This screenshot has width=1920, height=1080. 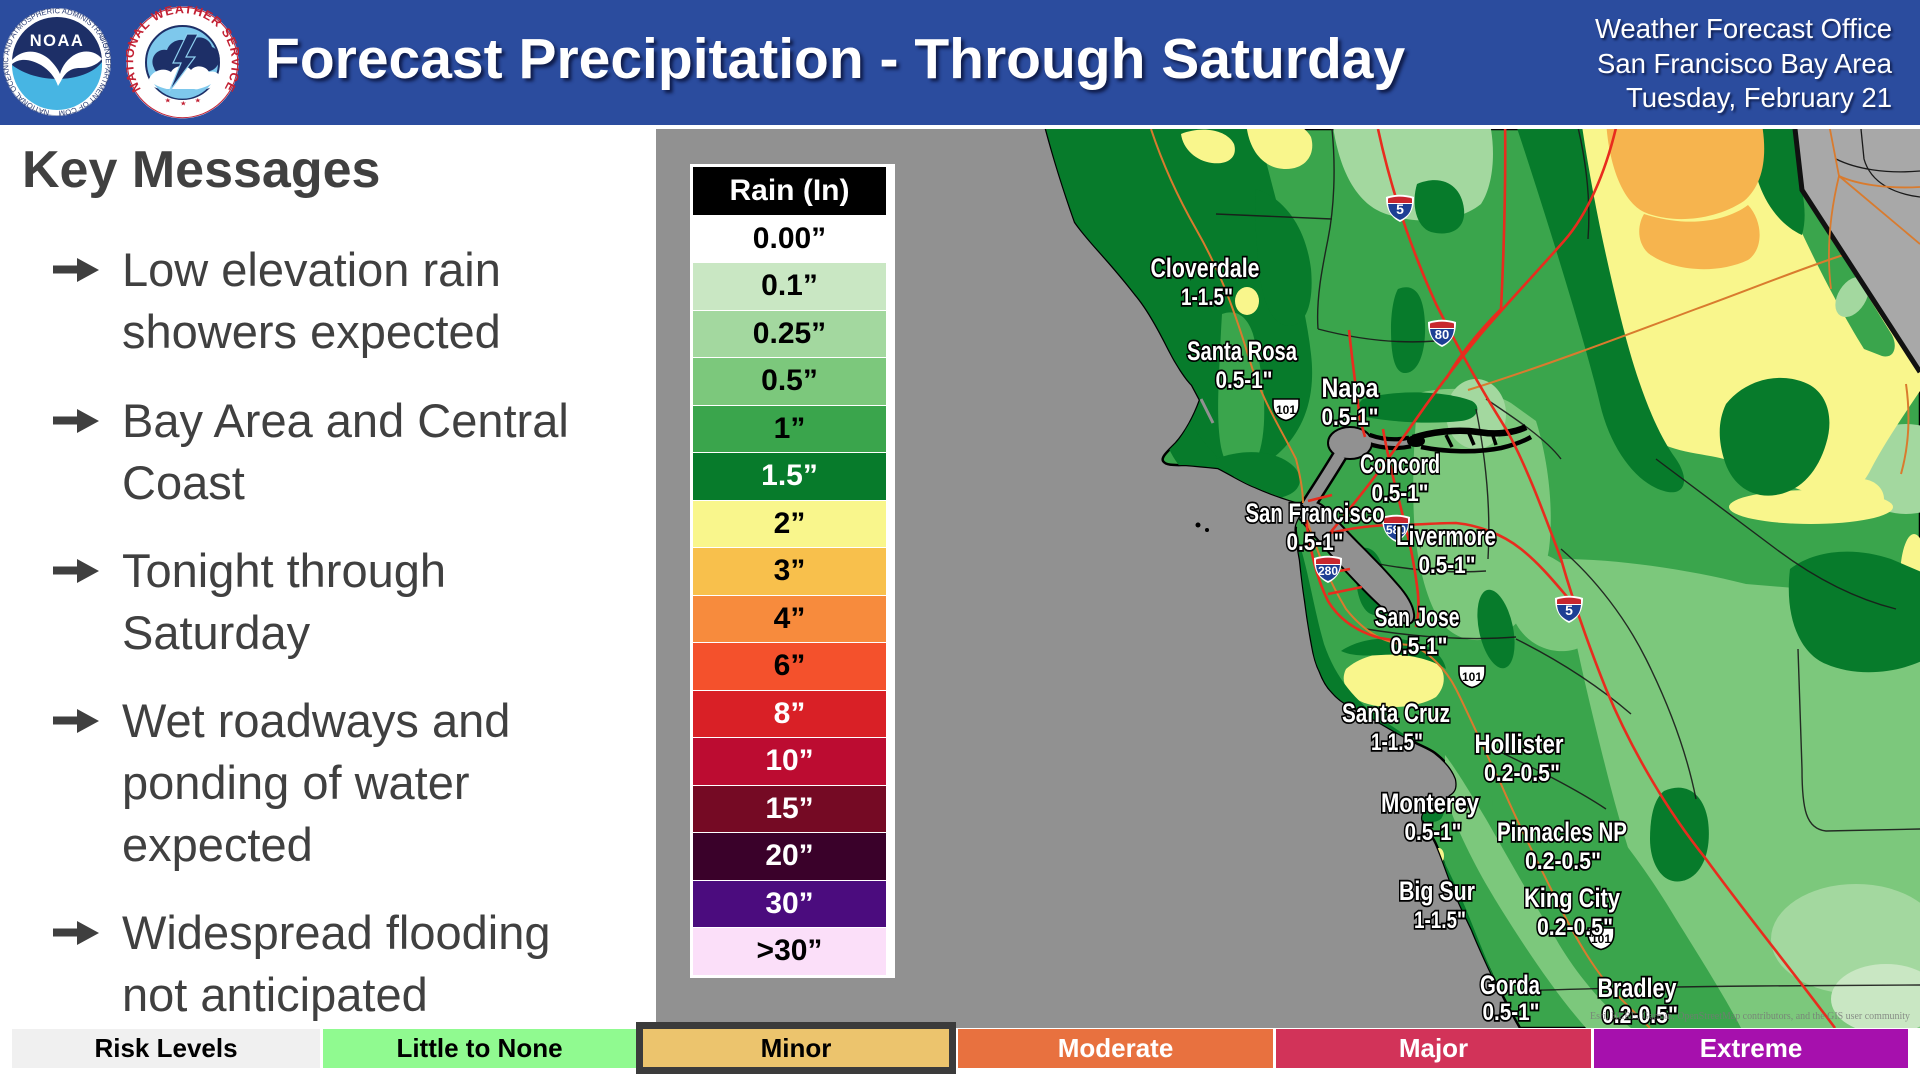 What do you see at coordinates (1315, 513) in the screenshot?
I see `svg-text: San Francisco` at bounding box center [1315, 513].